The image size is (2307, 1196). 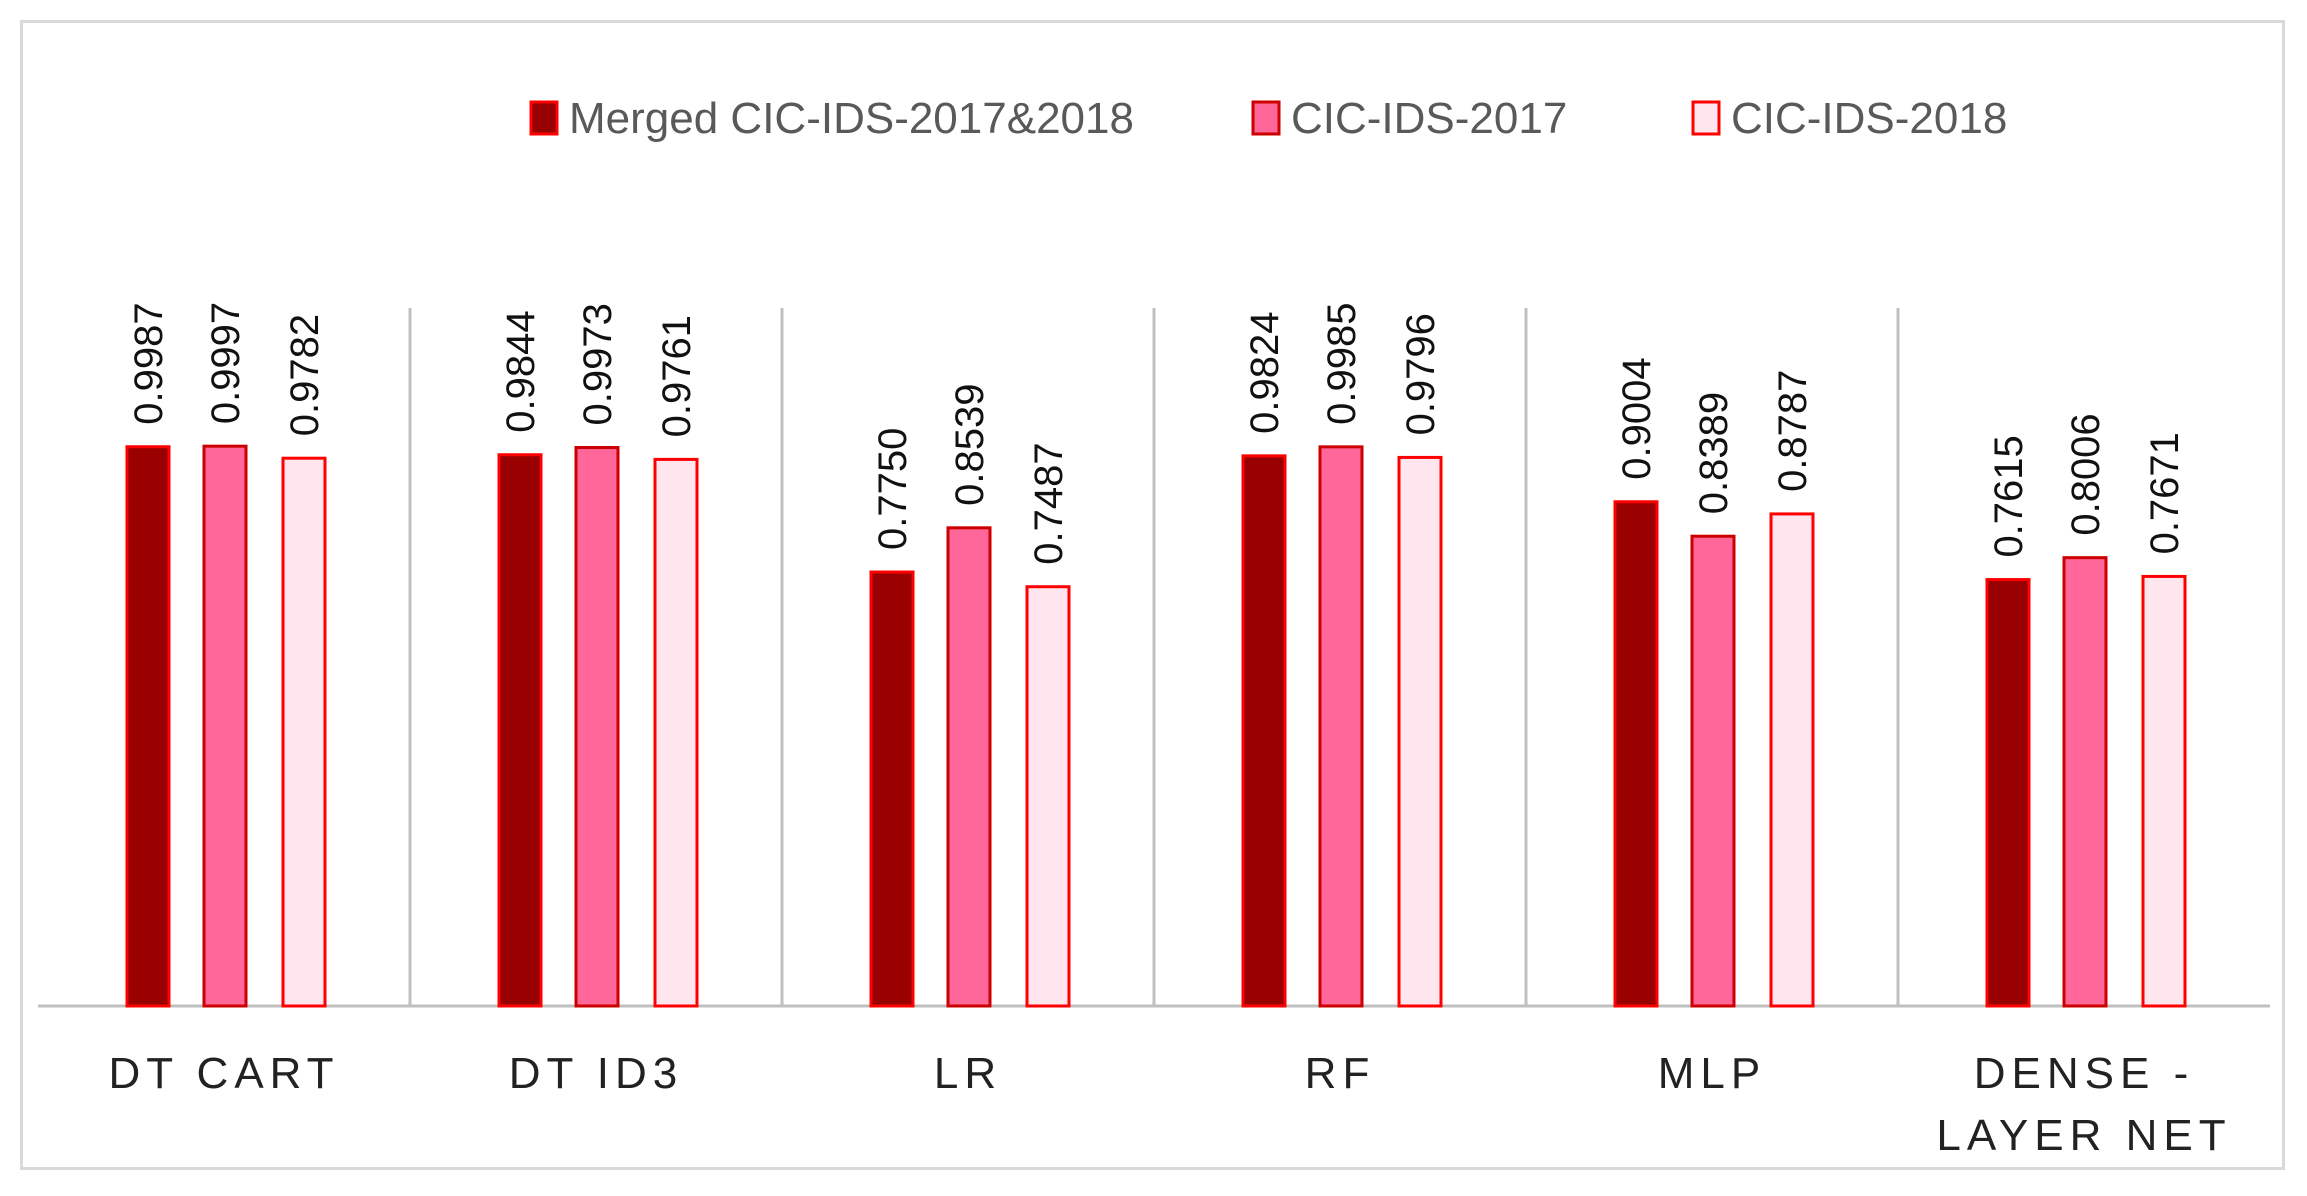 What do you see at coordinates (2009, 496) in the screenshot?
I see `data-label: 0.7615` at bounding box center [2009, 496].